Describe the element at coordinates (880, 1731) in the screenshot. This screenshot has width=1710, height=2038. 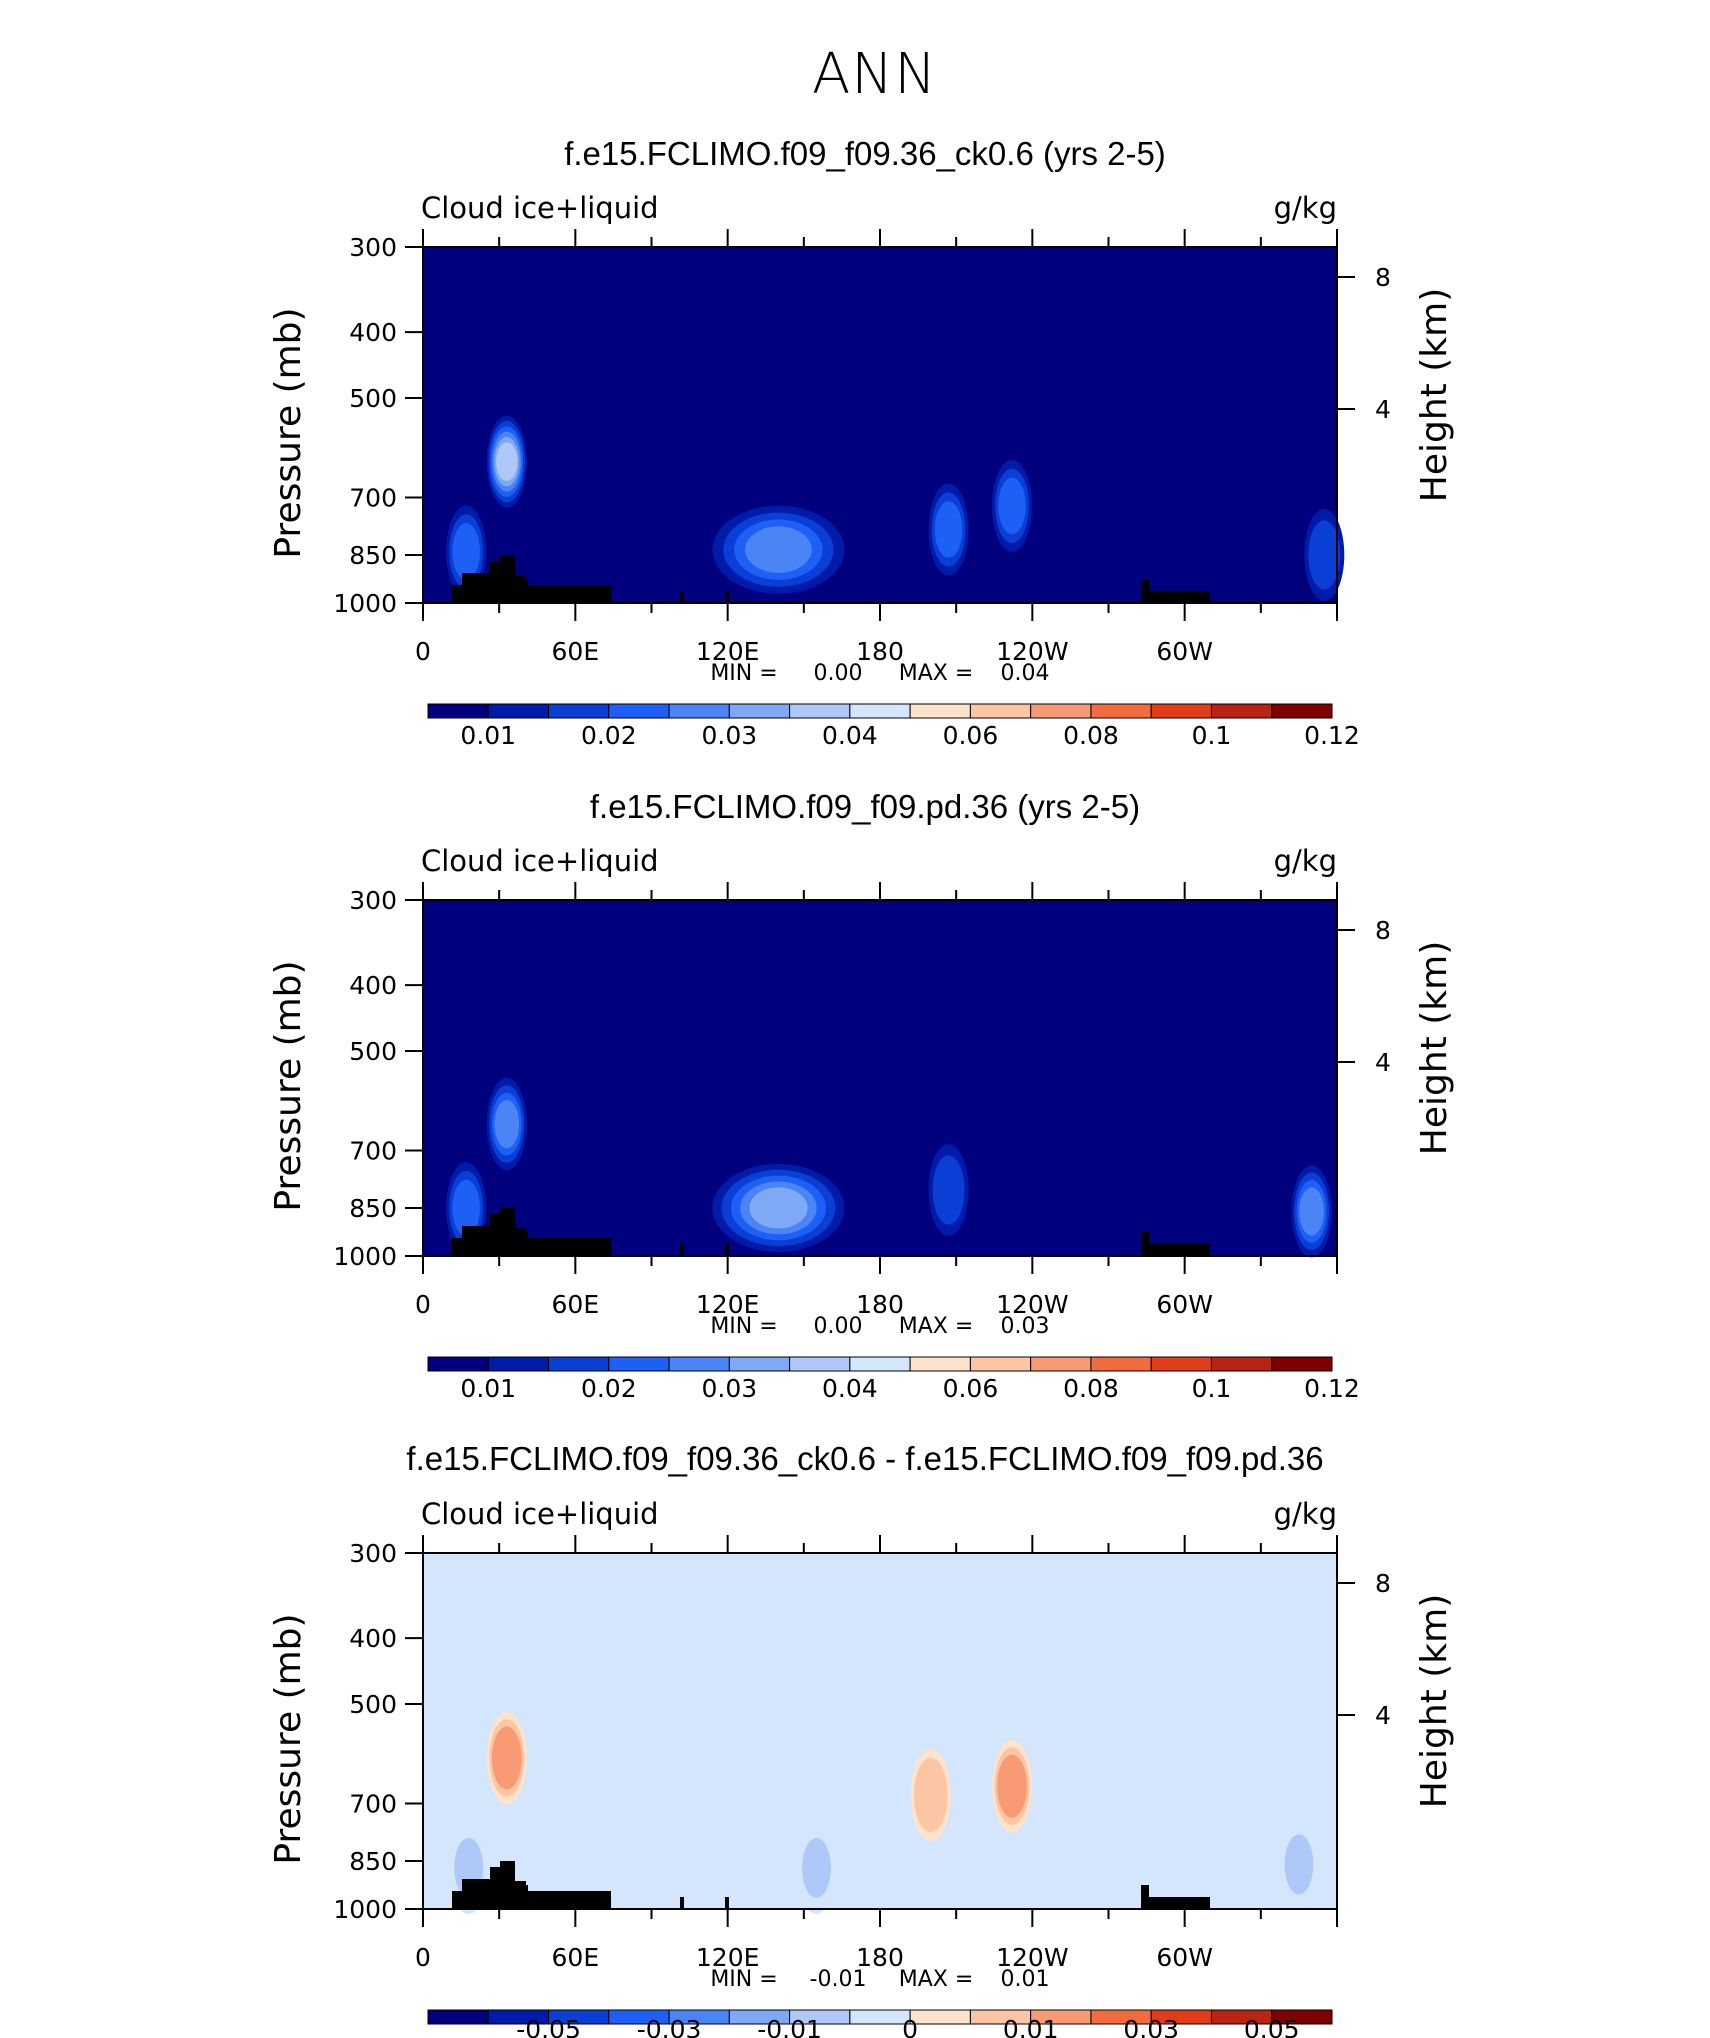
I see `plot-area` at that location.